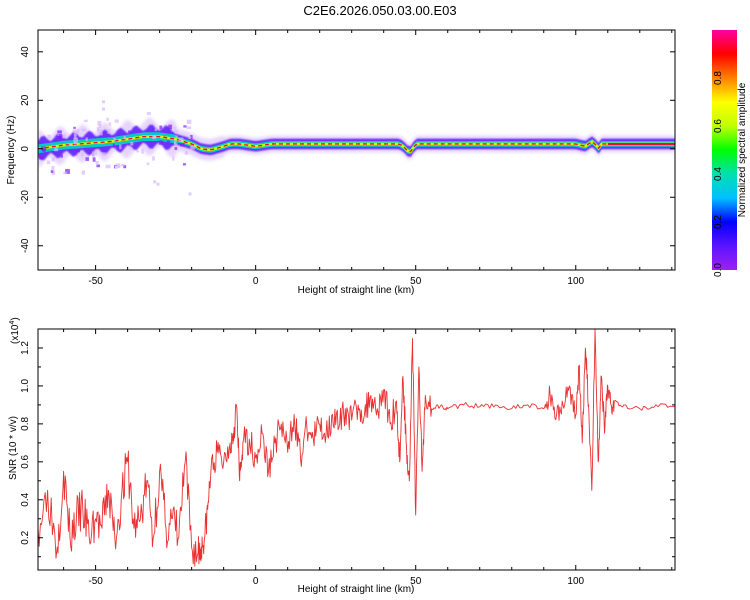 The width and height of the screenshot is (750, 600). I want to click on spectrogram-heatmap, so click(356, 148).